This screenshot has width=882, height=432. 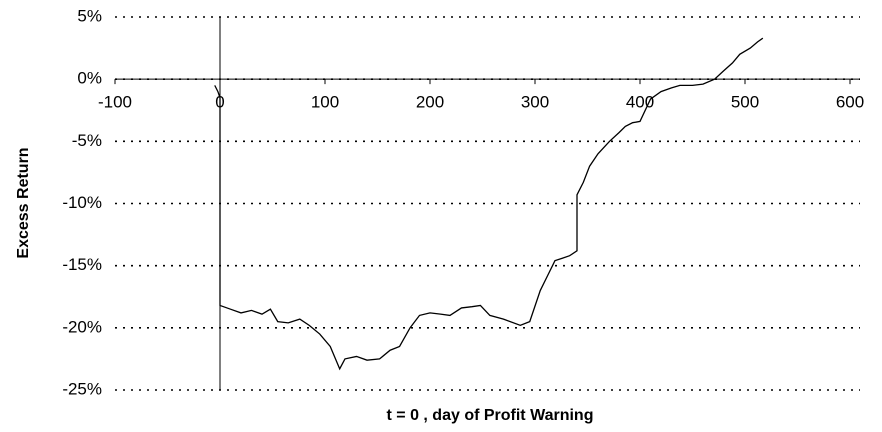 What do you see at coordinates (115, 102) in the screenshot?
I see `x-tick-label: -100` at bounding box center [115, 102].